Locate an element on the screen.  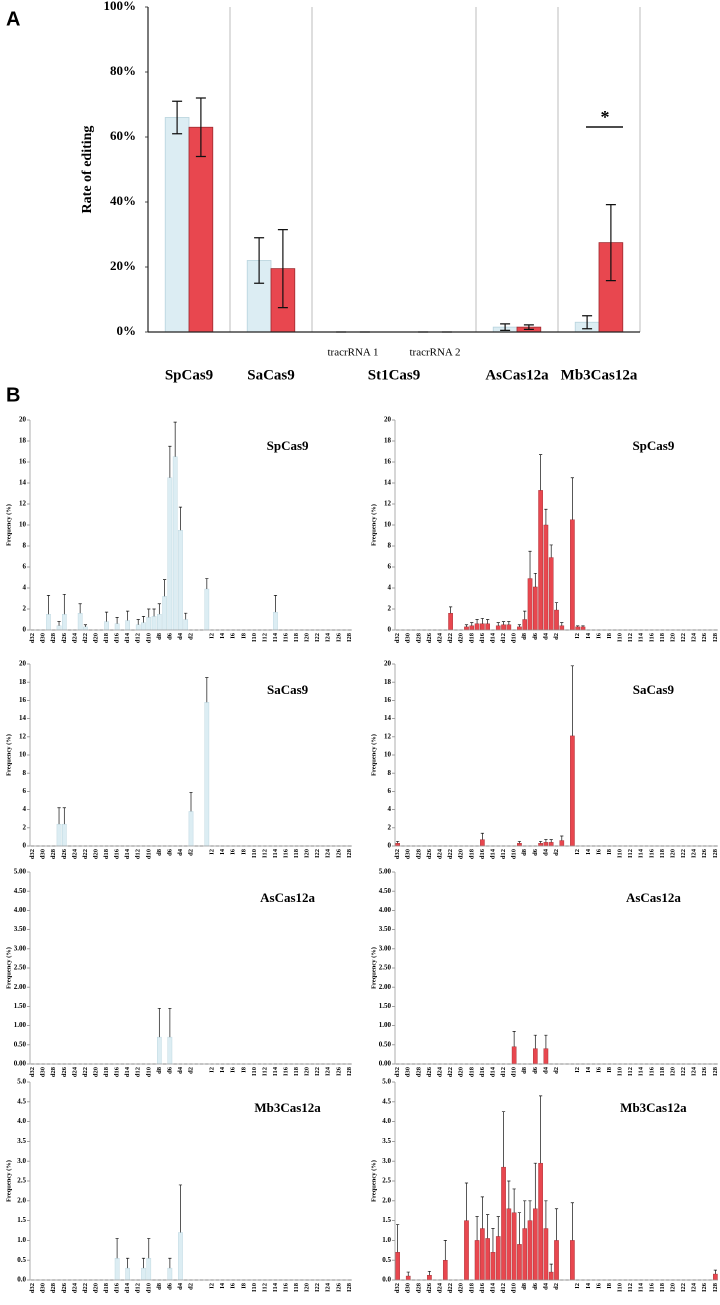
y-tick-label: 1.5 is located at coordinates (21, 1220).